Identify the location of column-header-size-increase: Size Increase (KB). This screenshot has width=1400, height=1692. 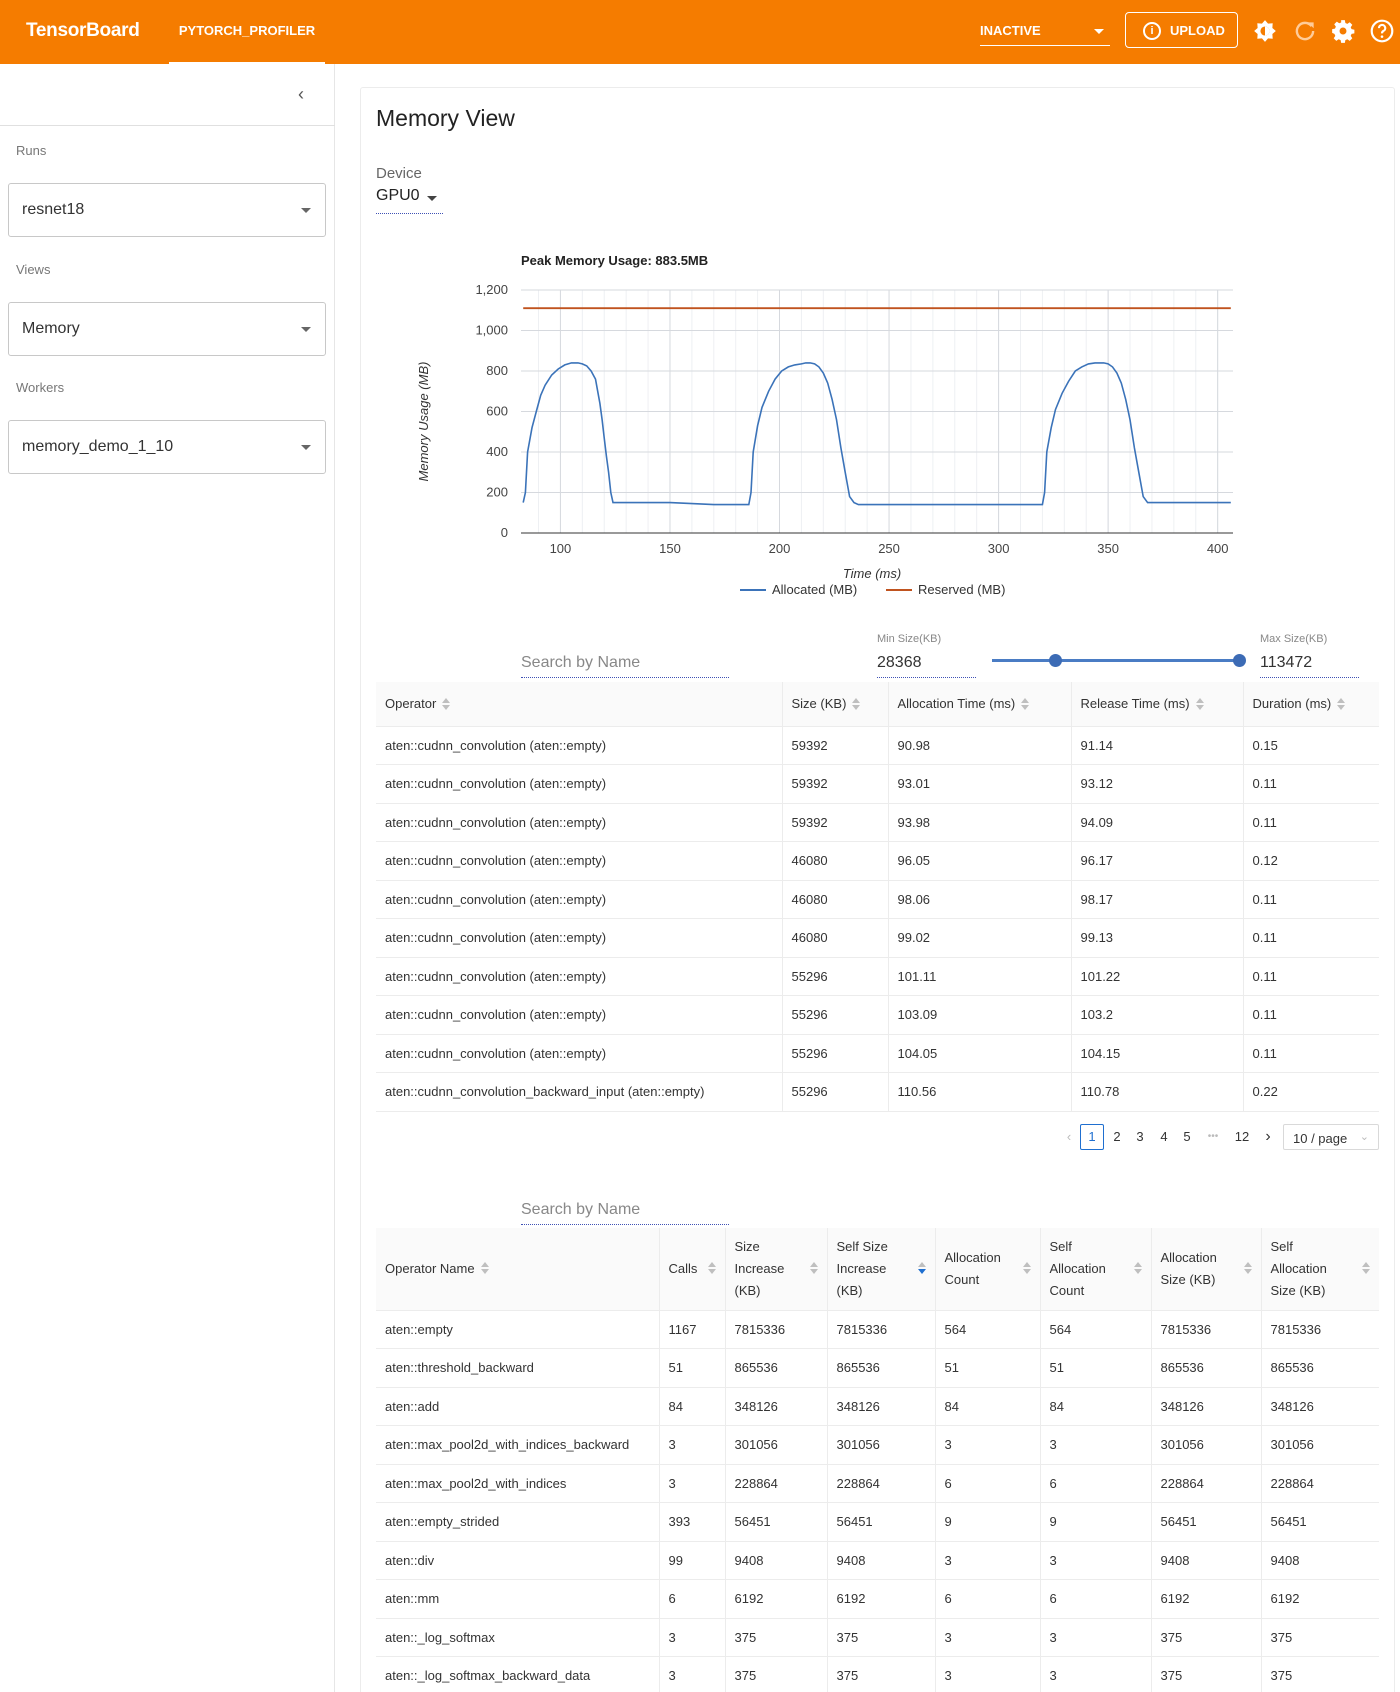
(775, 1269).